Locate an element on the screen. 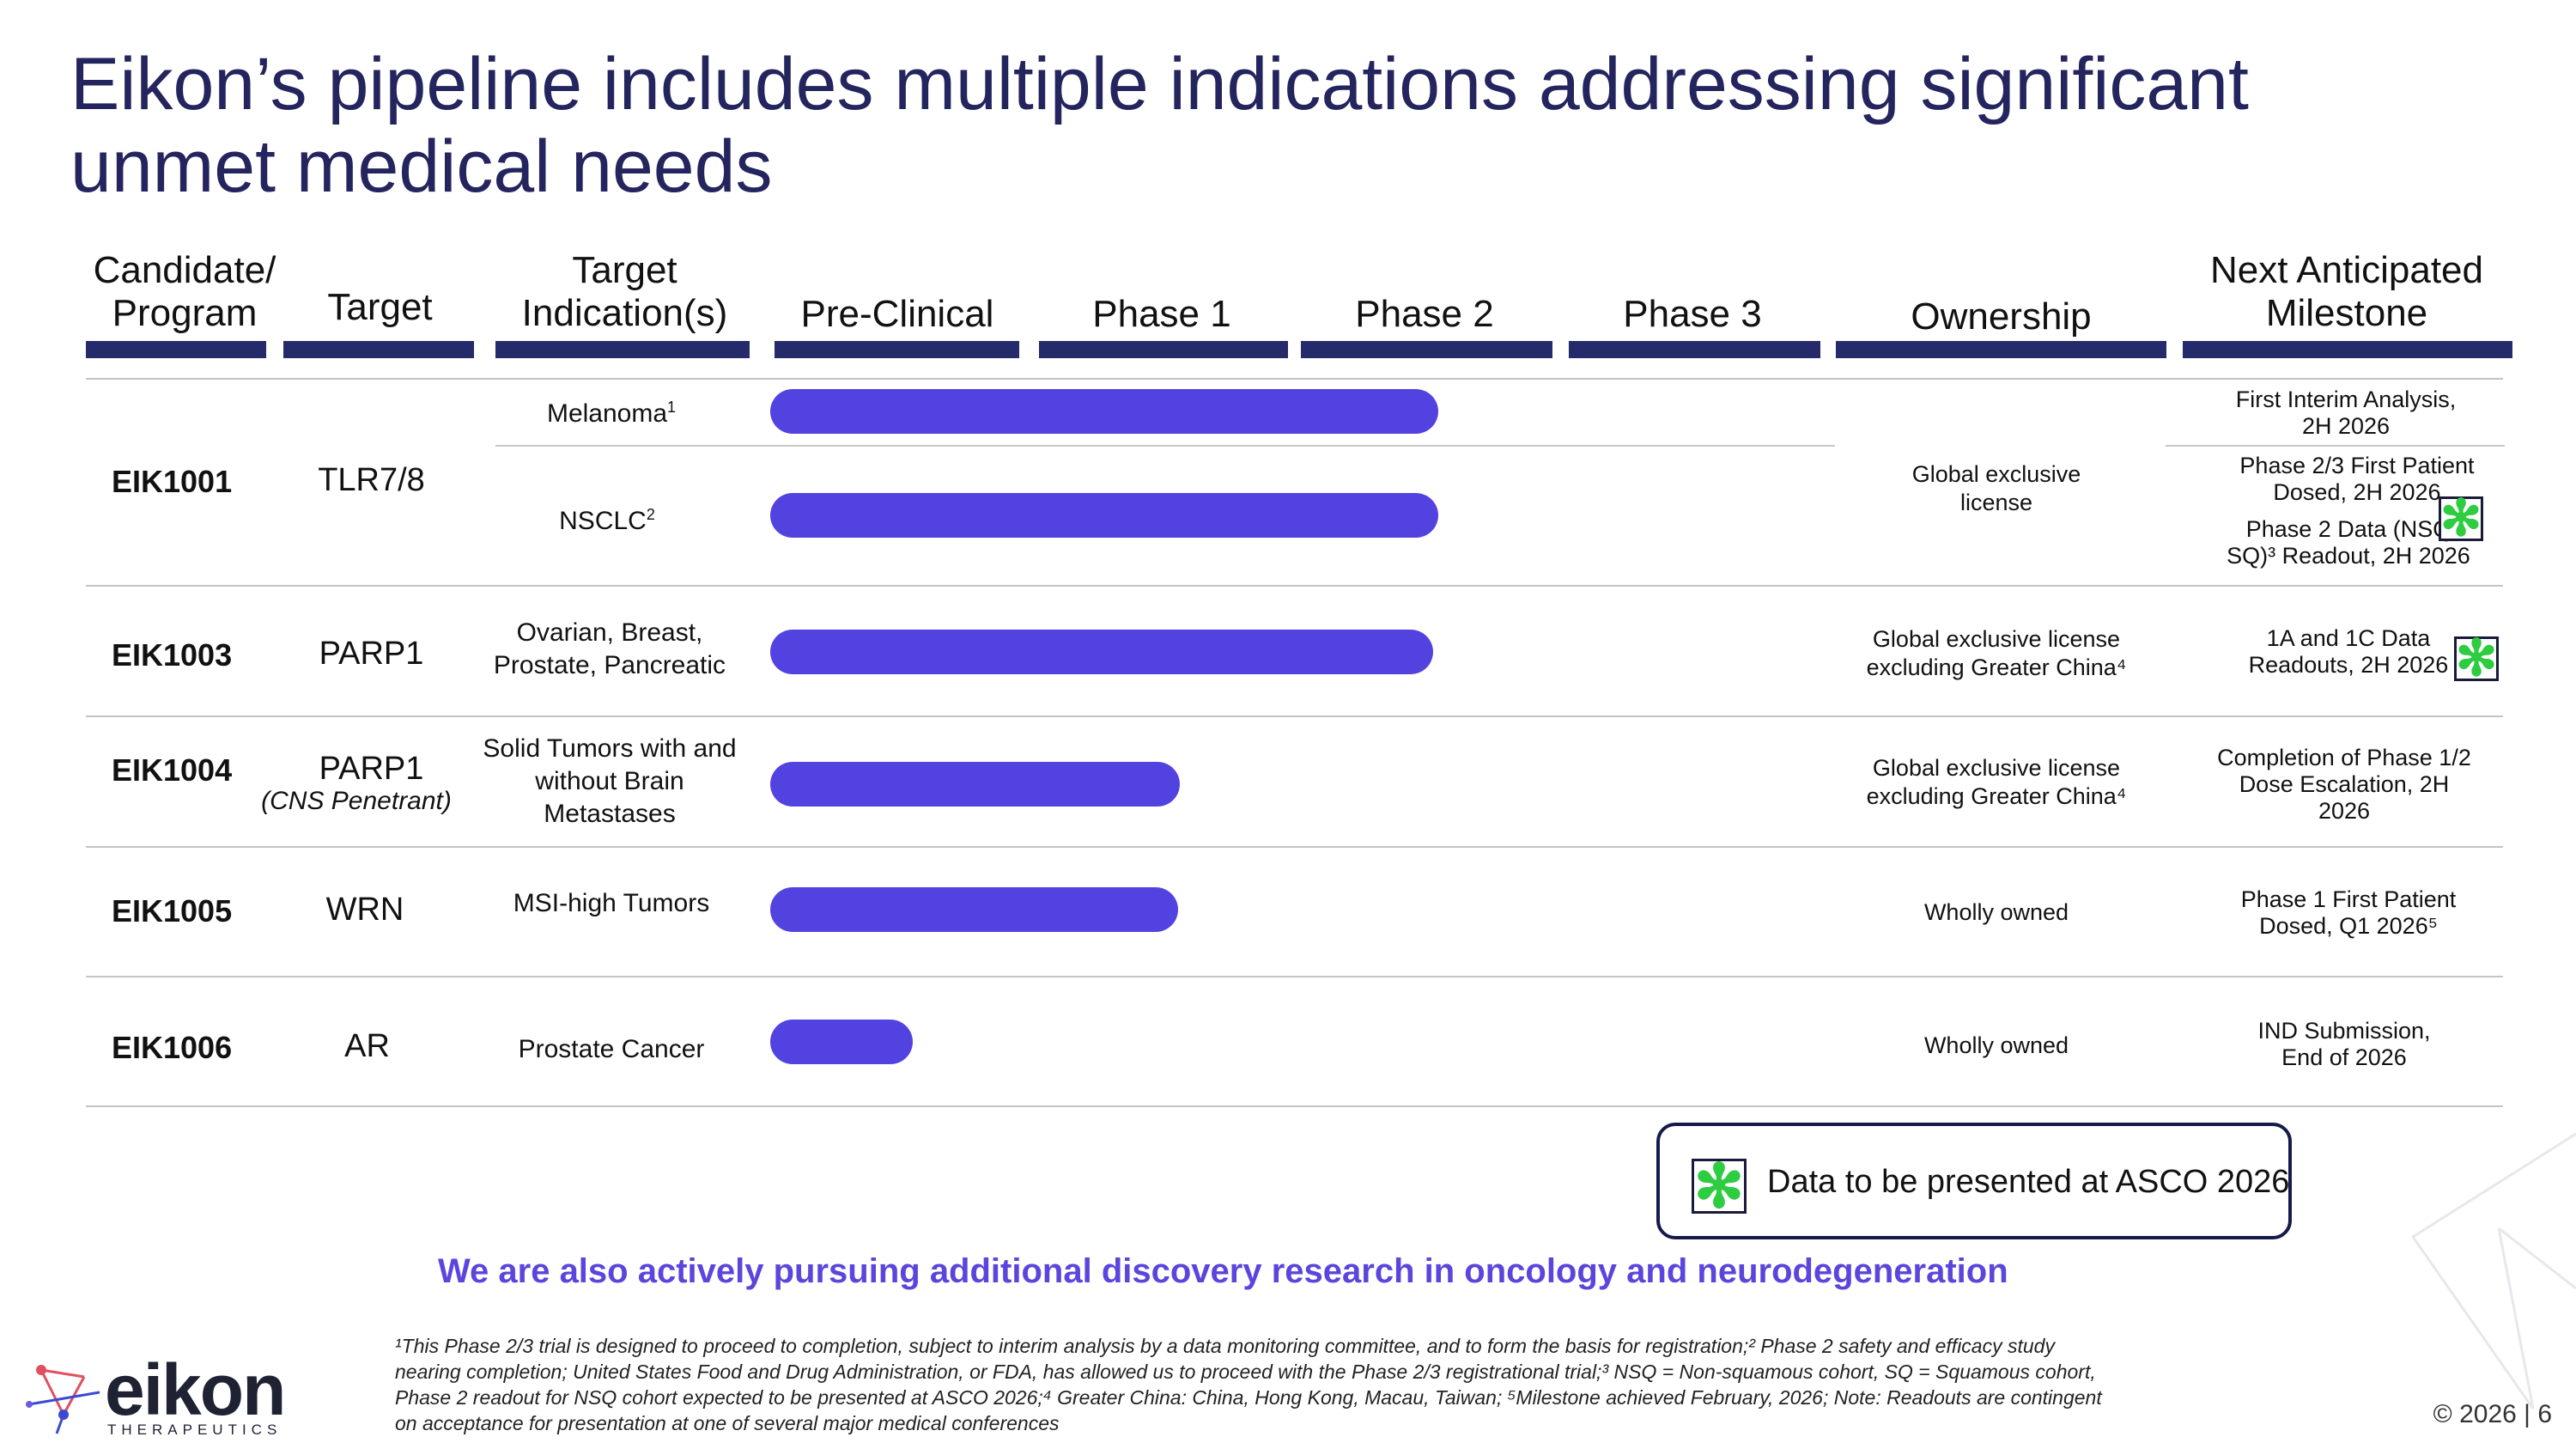 The image size is (2576, 1449). milestone-text: Phase 2/3 First Patient Dosed, 2H 2026 is located at coordinates (2357, 479).